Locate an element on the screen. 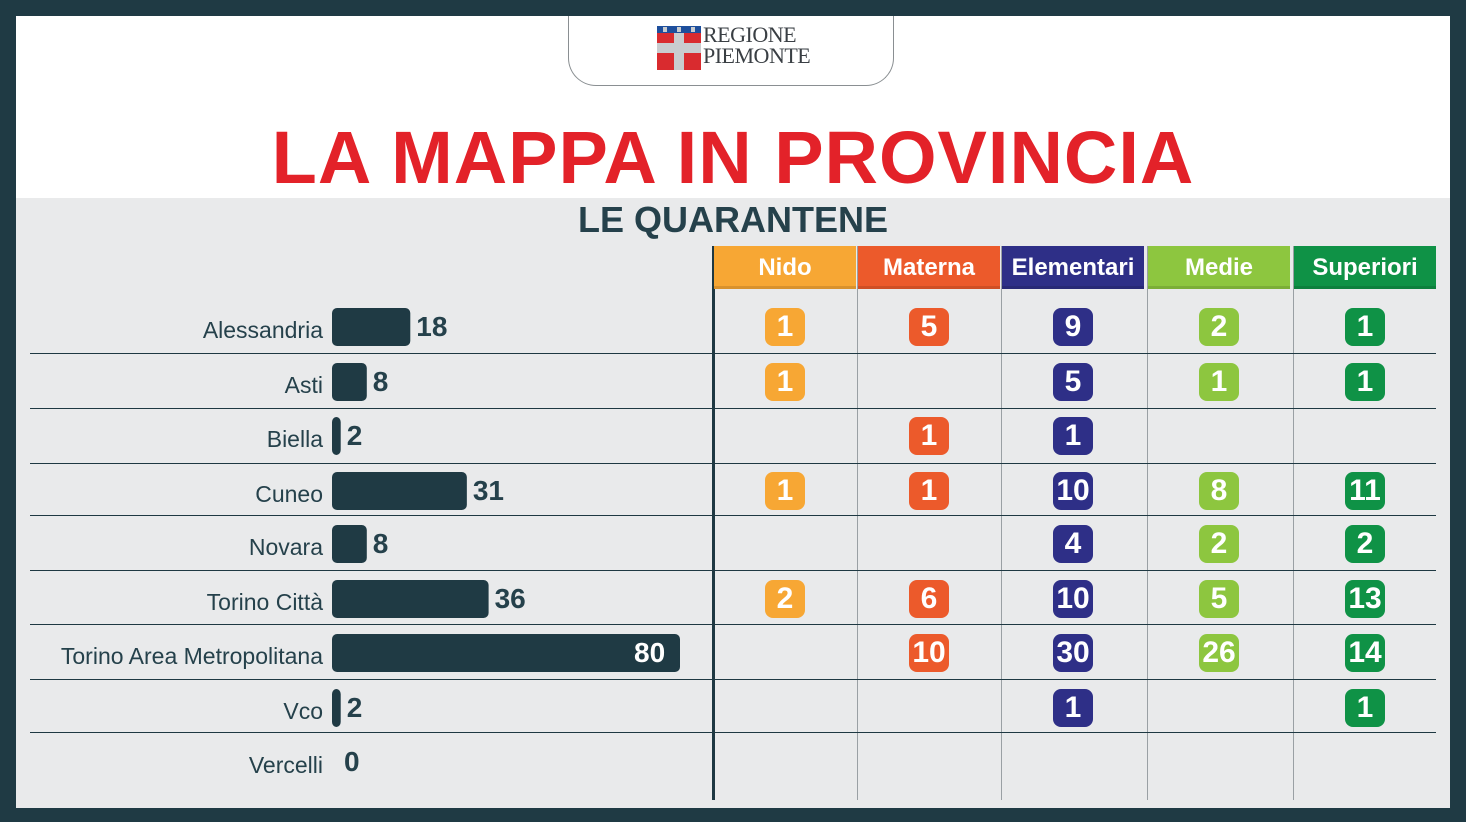 This screenshot has width=1466, height=822. logo-tab: REGIONE PIEMONTE is located at coordinates (731, 51).